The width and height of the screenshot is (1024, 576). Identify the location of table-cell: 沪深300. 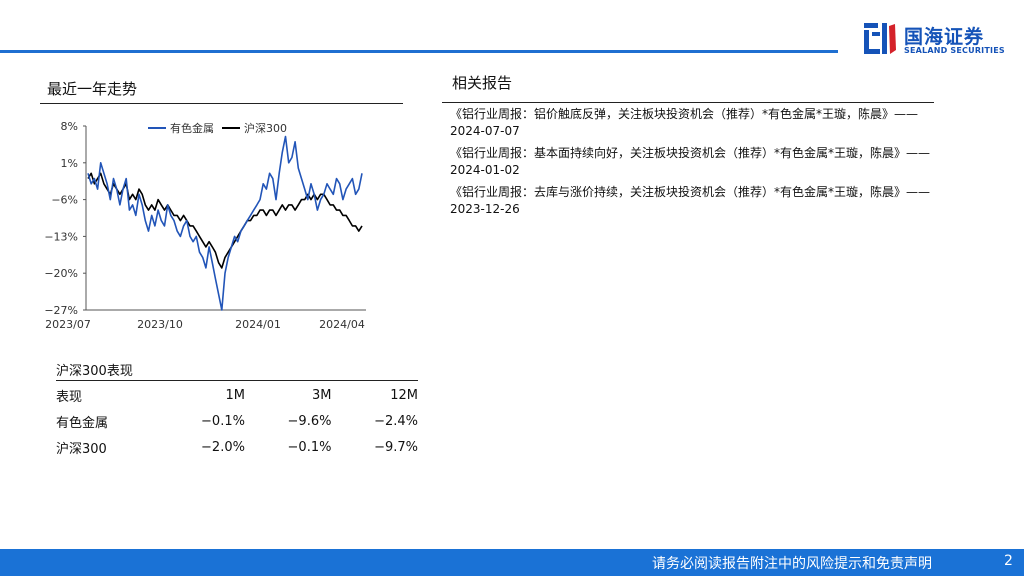
(81, 449).